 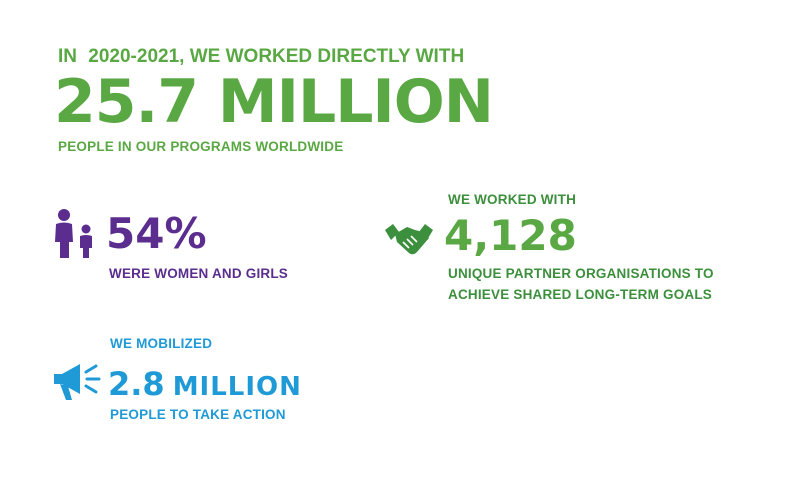 What do you see at coordinates (136, 56) in the screenshot?
I see `headline-intro-year: 2020-2021,` at bounding box center [136, 56].